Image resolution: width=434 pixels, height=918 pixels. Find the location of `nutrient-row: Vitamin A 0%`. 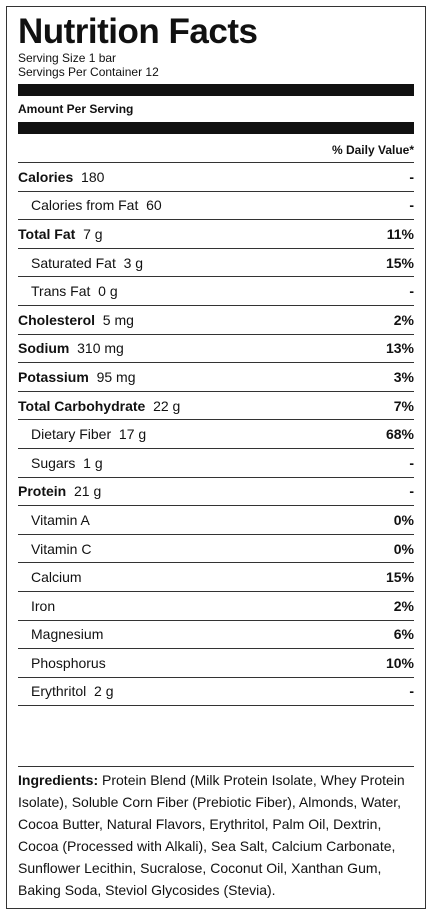

nutrient-row: Vitamin A 0% is located at coordinates (216, 520).